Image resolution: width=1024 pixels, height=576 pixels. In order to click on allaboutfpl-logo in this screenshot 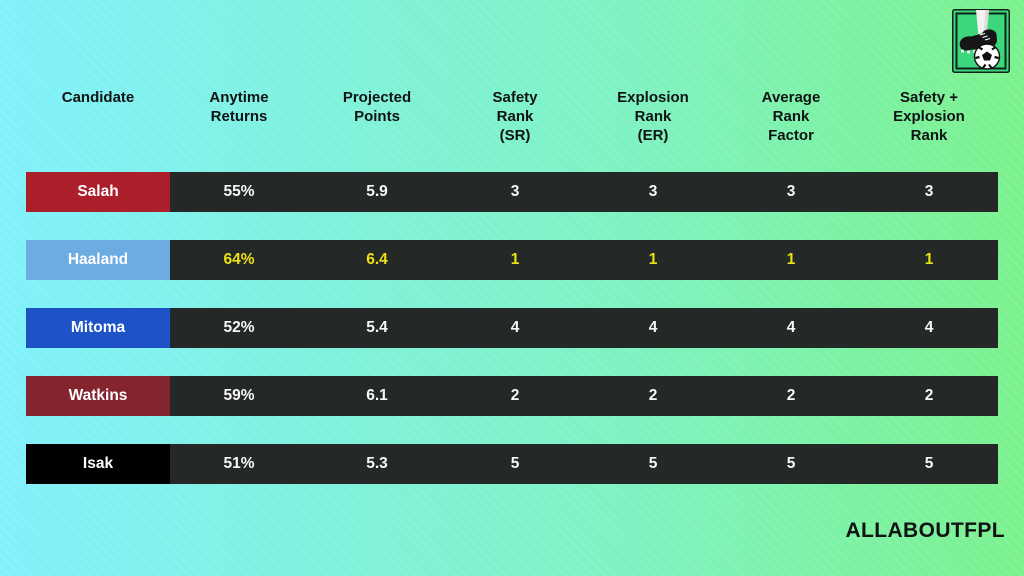, I will do `click(981, 41)`.